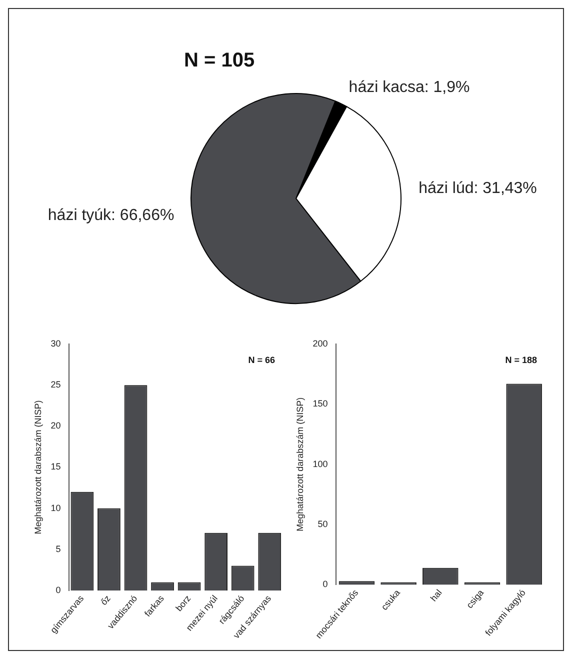  Describe the element at coordinates (436, 596) in the screenshot. I see `x-tick-label: hal` at that location.